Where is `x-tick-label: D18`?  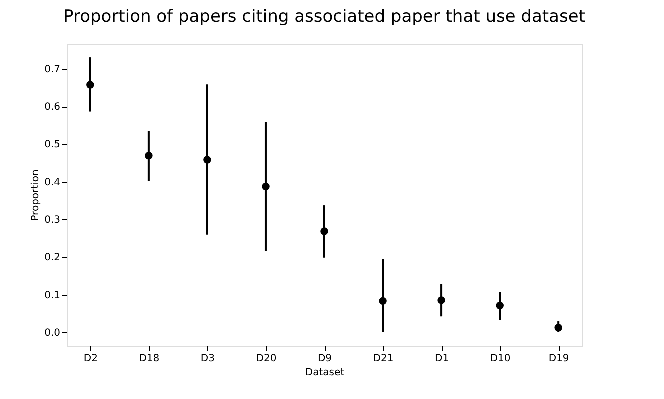 x-tick-label: D18 is located at coordinates (149, 359).